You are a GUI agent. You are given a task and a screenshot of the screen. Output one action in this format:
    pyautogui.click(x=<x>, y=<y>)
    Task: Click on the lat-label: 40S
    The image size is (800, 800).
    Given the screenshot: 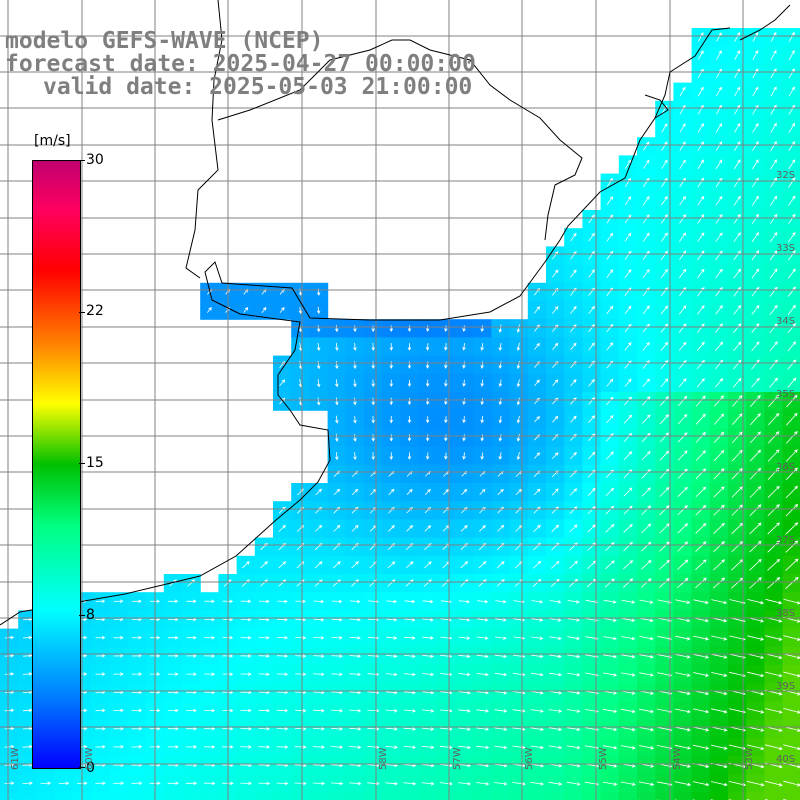 What is the action you would take?
    pyautogui.click(x=786, y=759)
    